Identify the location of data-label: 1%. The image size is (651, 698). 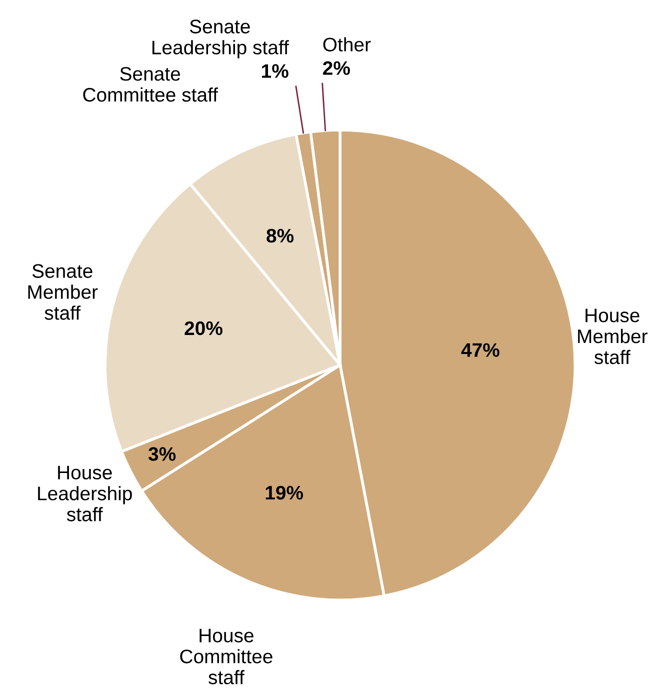
(275, 71).